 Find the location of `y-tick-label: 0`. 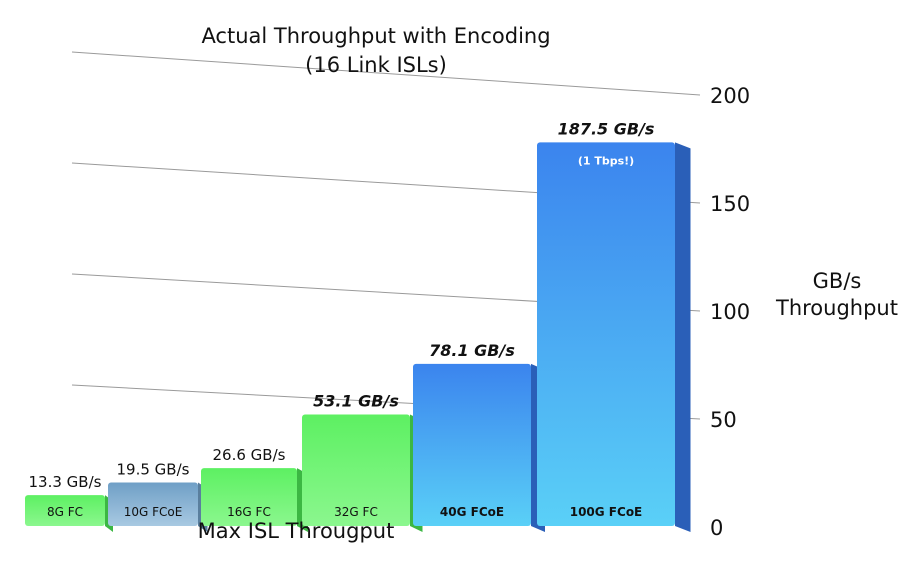

y-tick-label: 0 is located at coordinates (716, 528).